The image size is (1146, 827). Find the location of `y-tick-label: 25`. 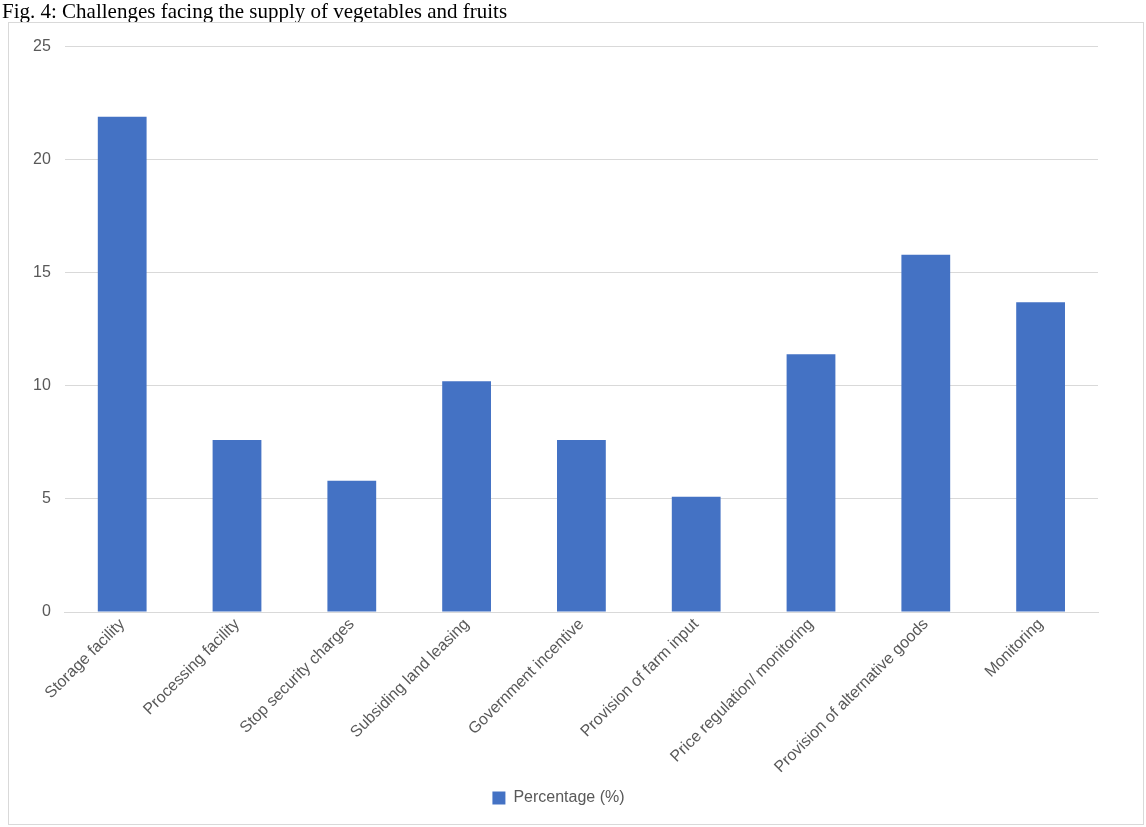

y-tick-label: 25 is located at coordinates (42, 46).